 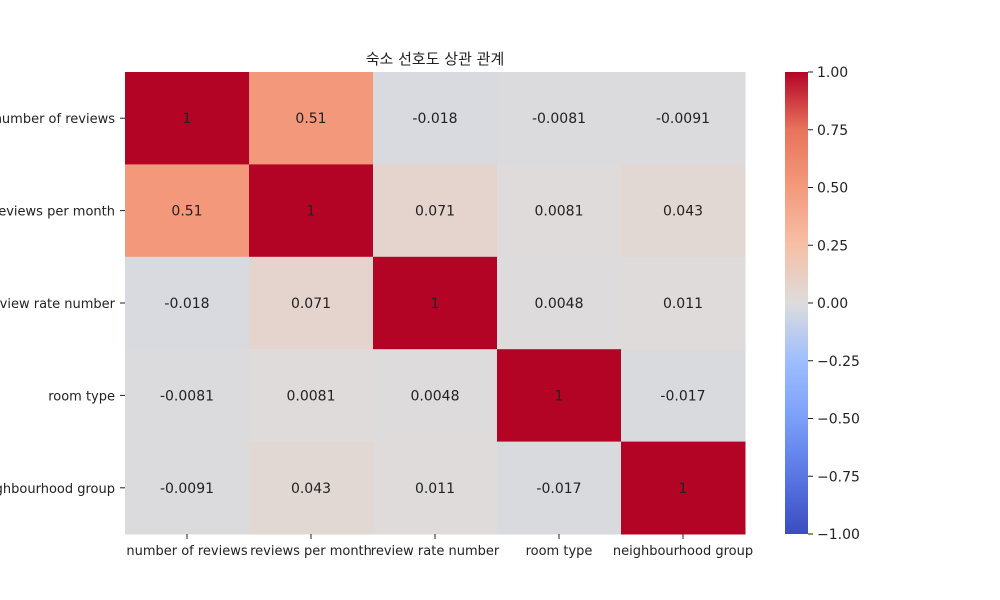 I want to click on colorbar-tick-label: −0.50, so click(x=838, y=420).